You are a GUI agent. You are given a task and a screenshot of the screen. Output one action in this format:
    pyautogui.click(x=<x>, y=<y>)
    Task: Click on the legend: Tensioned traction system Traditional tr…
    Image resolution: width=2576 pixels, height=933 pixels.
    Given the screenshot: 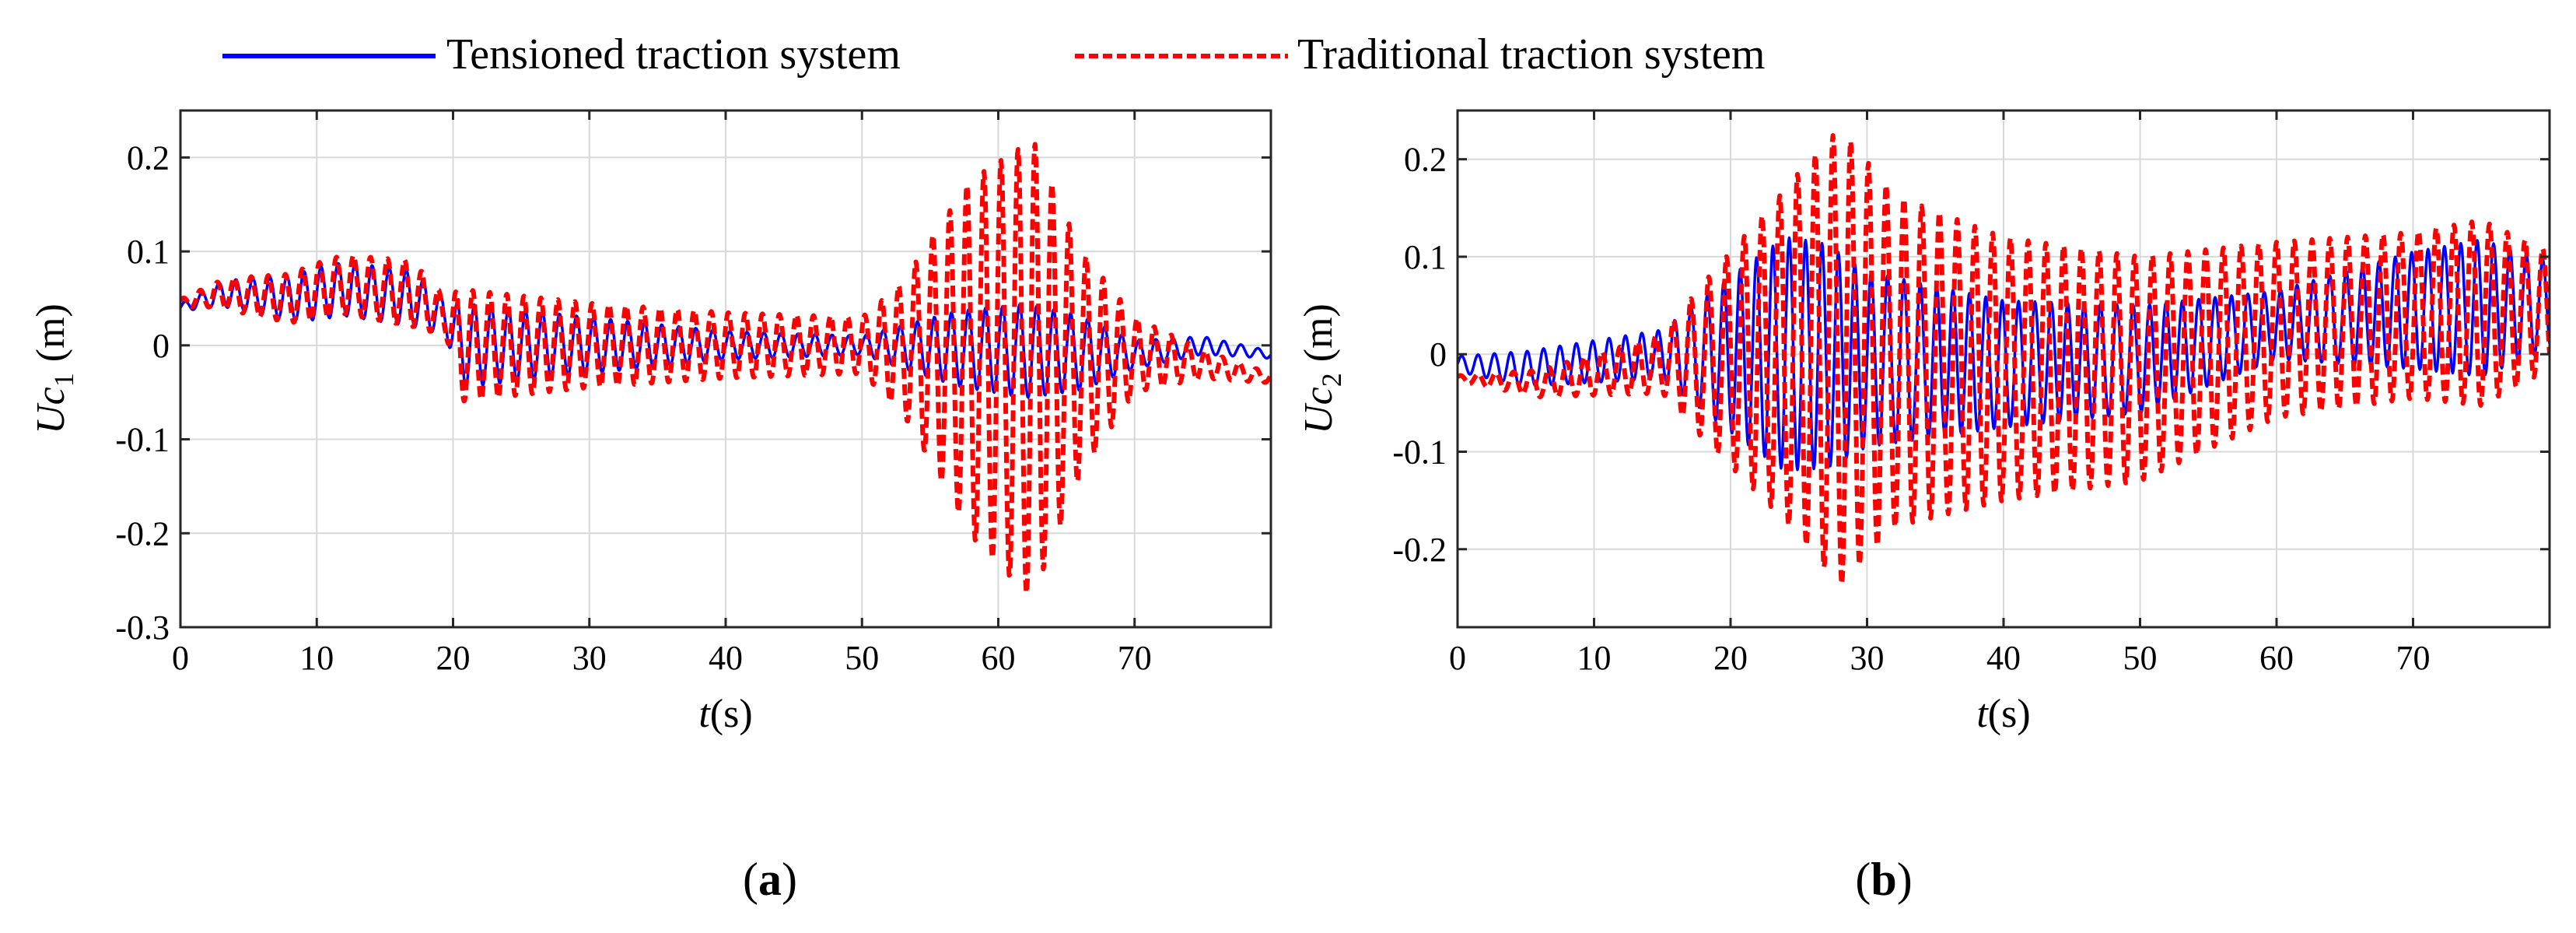 What is the action you would take?
    pyautogui.click(x=993, y=54)
    